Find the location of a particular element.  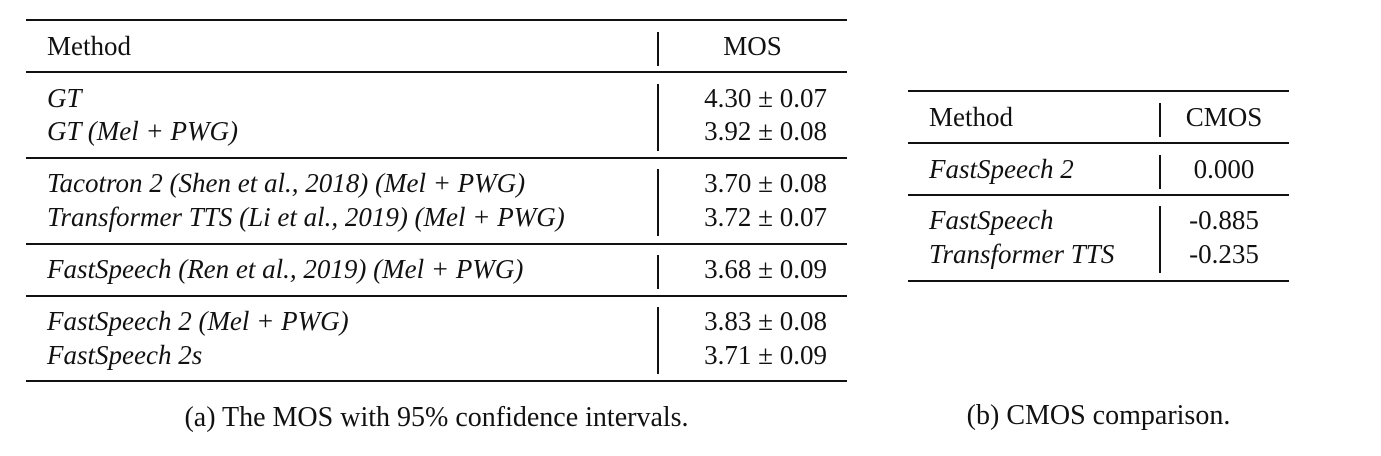

method-cell: FastSpeech 2 (Mel + PWG) is located at coordinates (198, 321).